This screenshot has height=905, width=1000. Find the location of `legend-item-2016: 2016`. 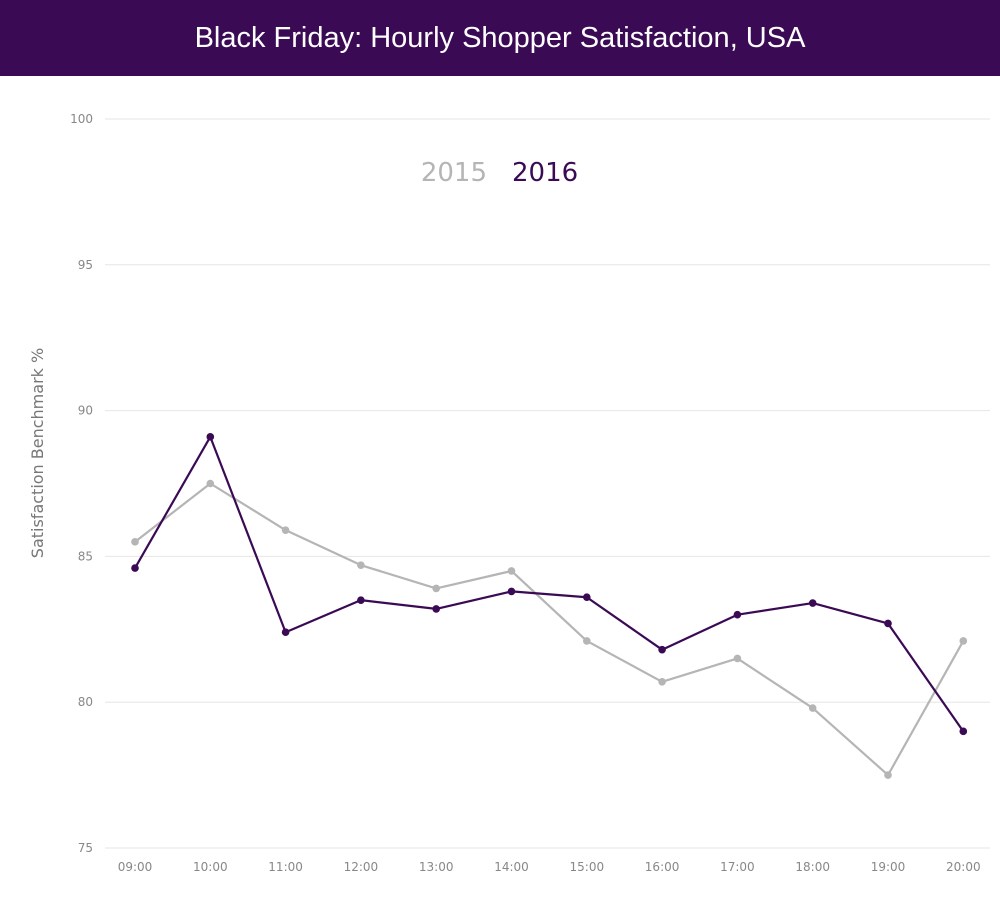

legend-item-2016: 2016 is located at coordinates (545, 173).